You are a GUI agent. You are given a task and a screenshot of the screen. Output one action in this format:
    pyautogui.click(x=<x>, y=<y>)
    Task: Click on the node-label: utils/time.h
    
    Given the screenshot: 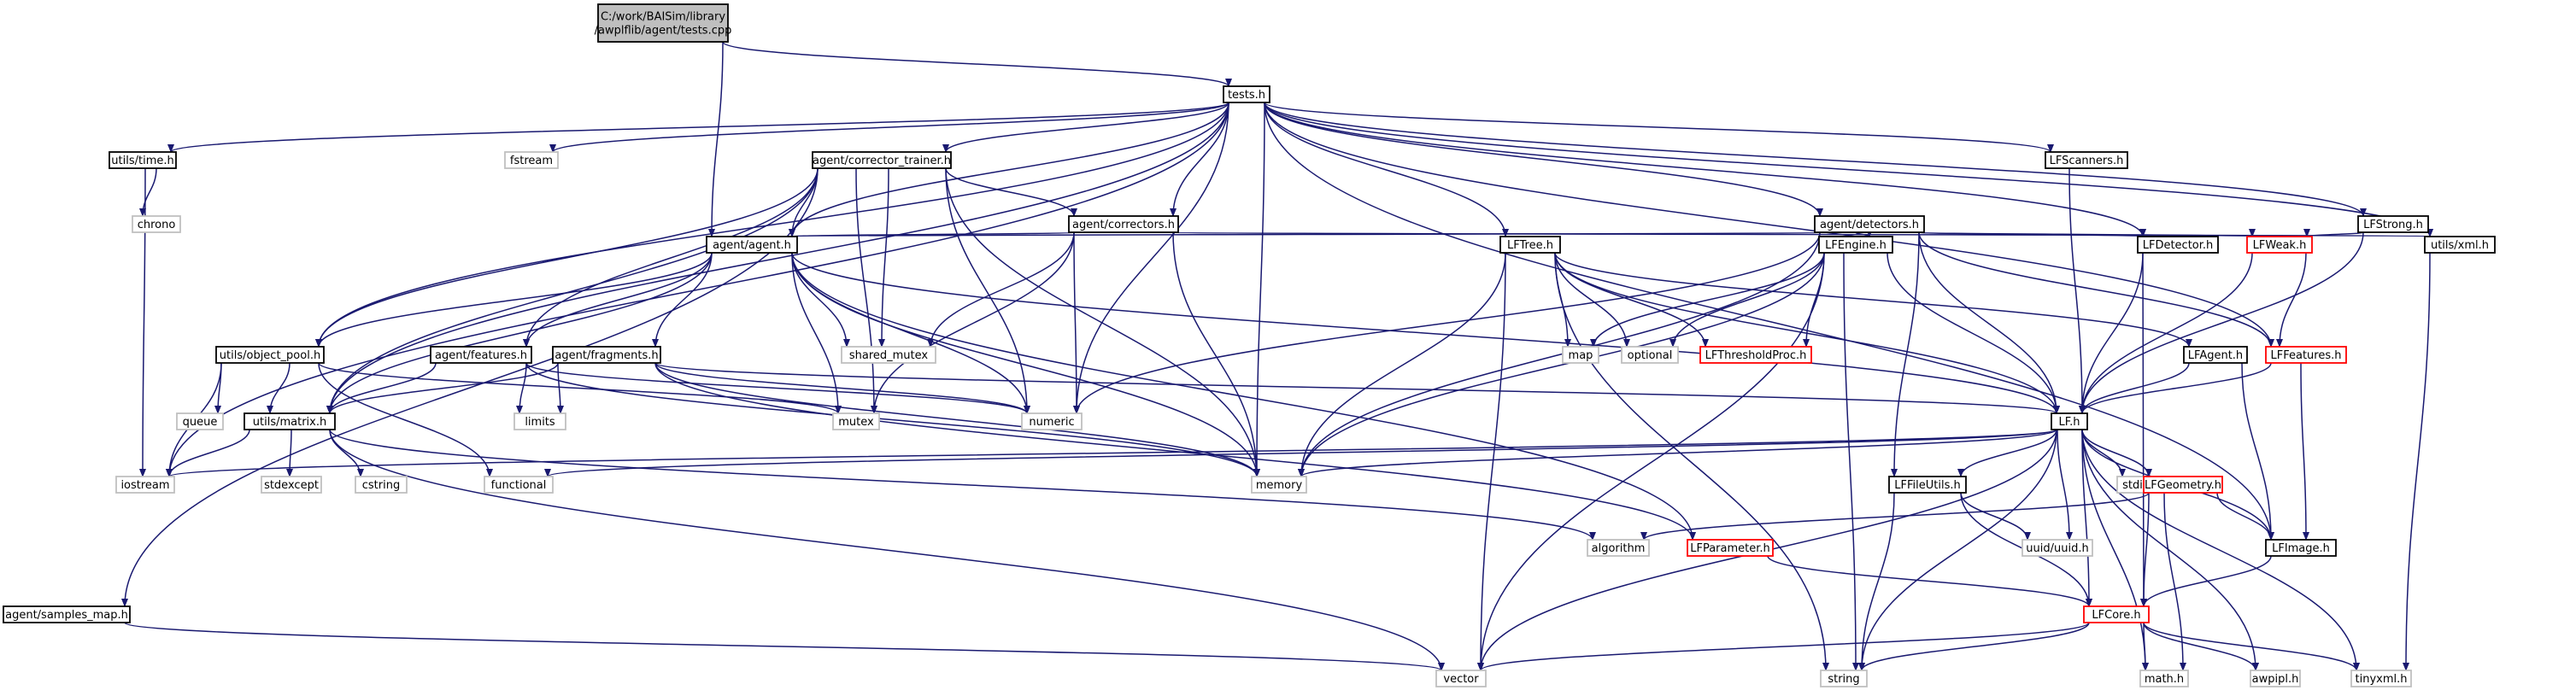 What is the action you would take?
    pyautogui.click(x=142, y=161)
    